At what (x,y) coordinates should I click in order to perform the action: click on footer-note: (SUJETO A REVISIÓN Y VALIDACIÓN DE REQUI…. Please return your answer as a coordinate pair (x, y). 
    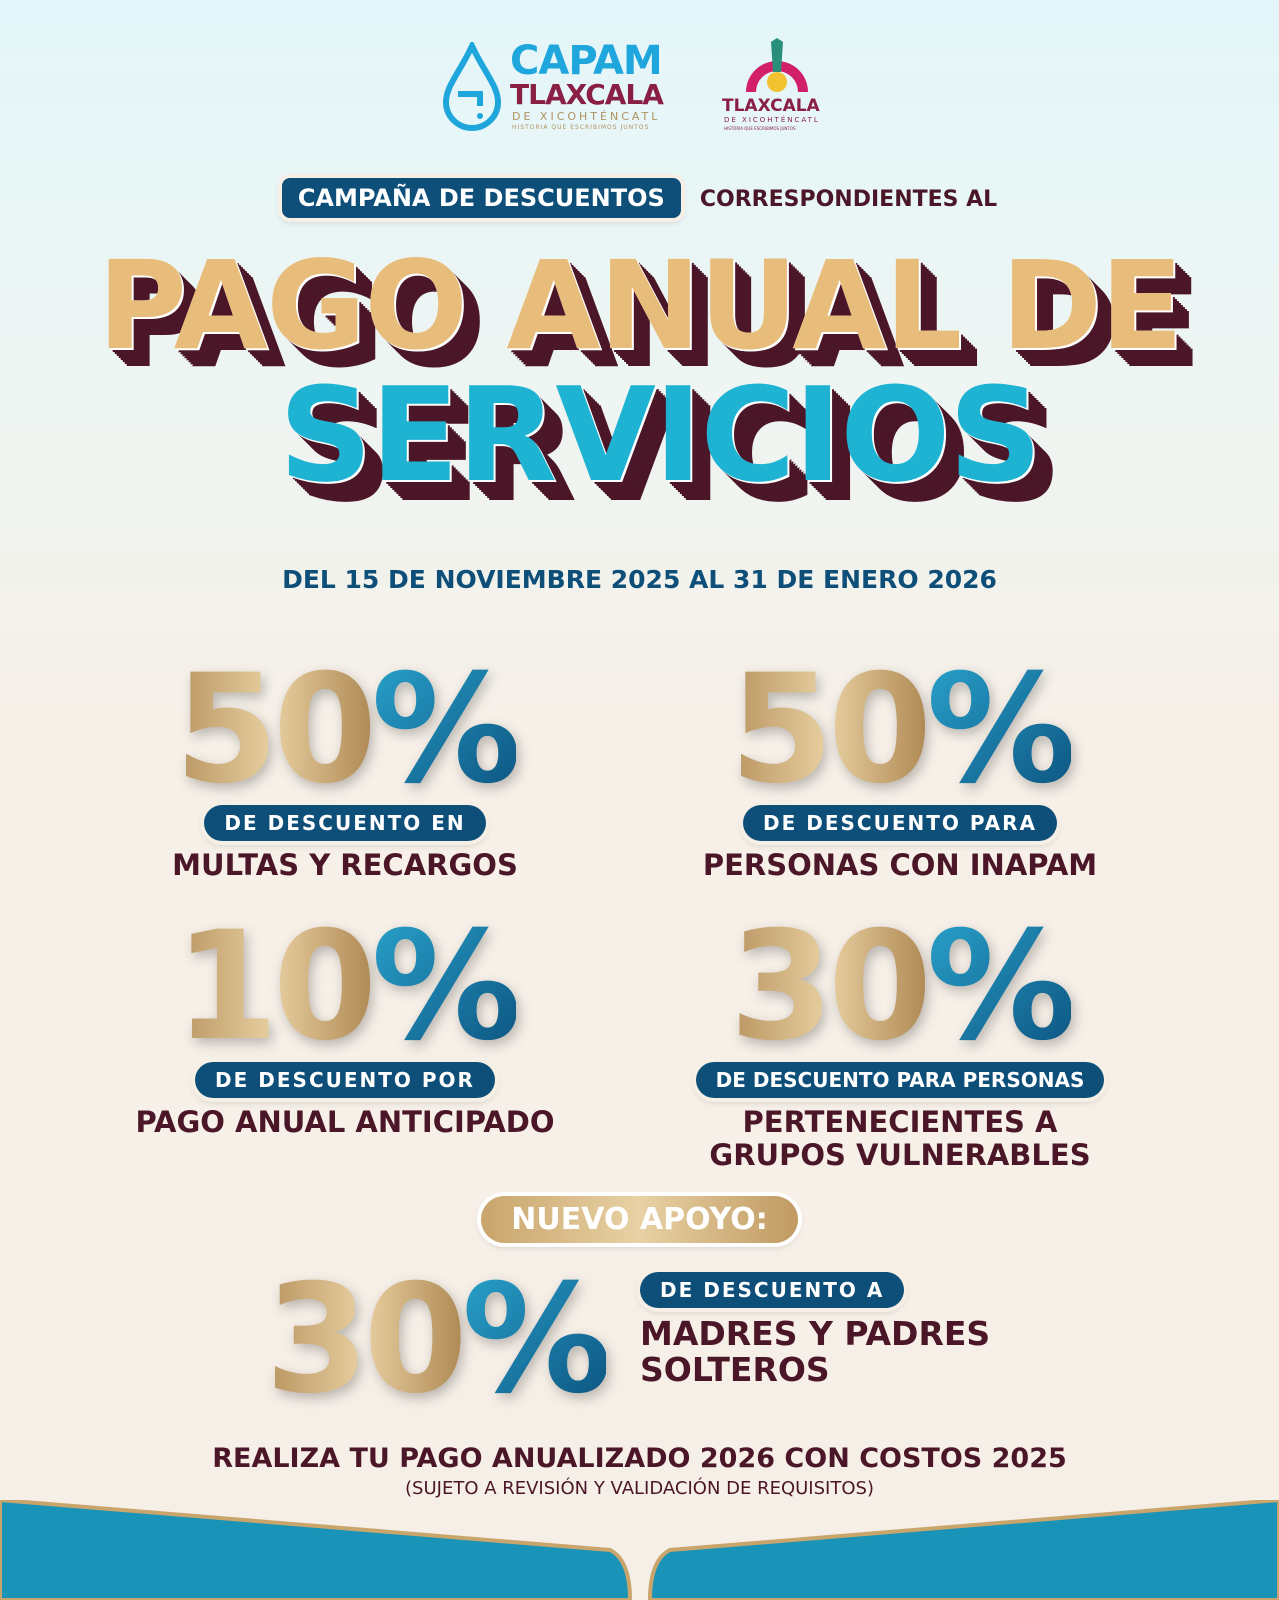
    Looking at the image, I should click on (639, 1488).